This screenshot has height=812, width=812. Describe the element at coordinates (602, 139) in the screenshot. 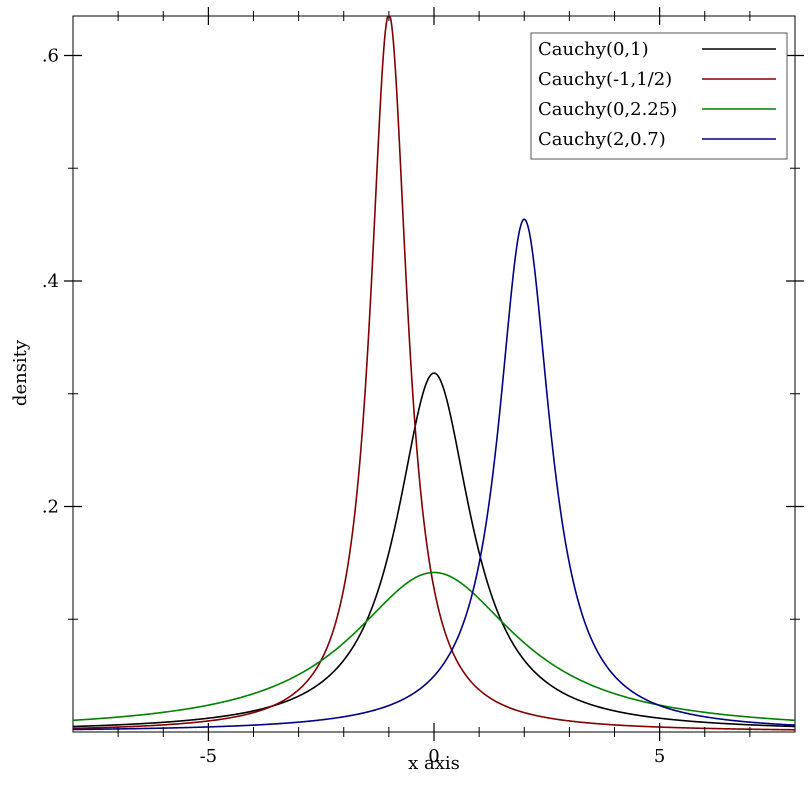

I see `legend-label: Cauchy(2,0.7)` at that location.